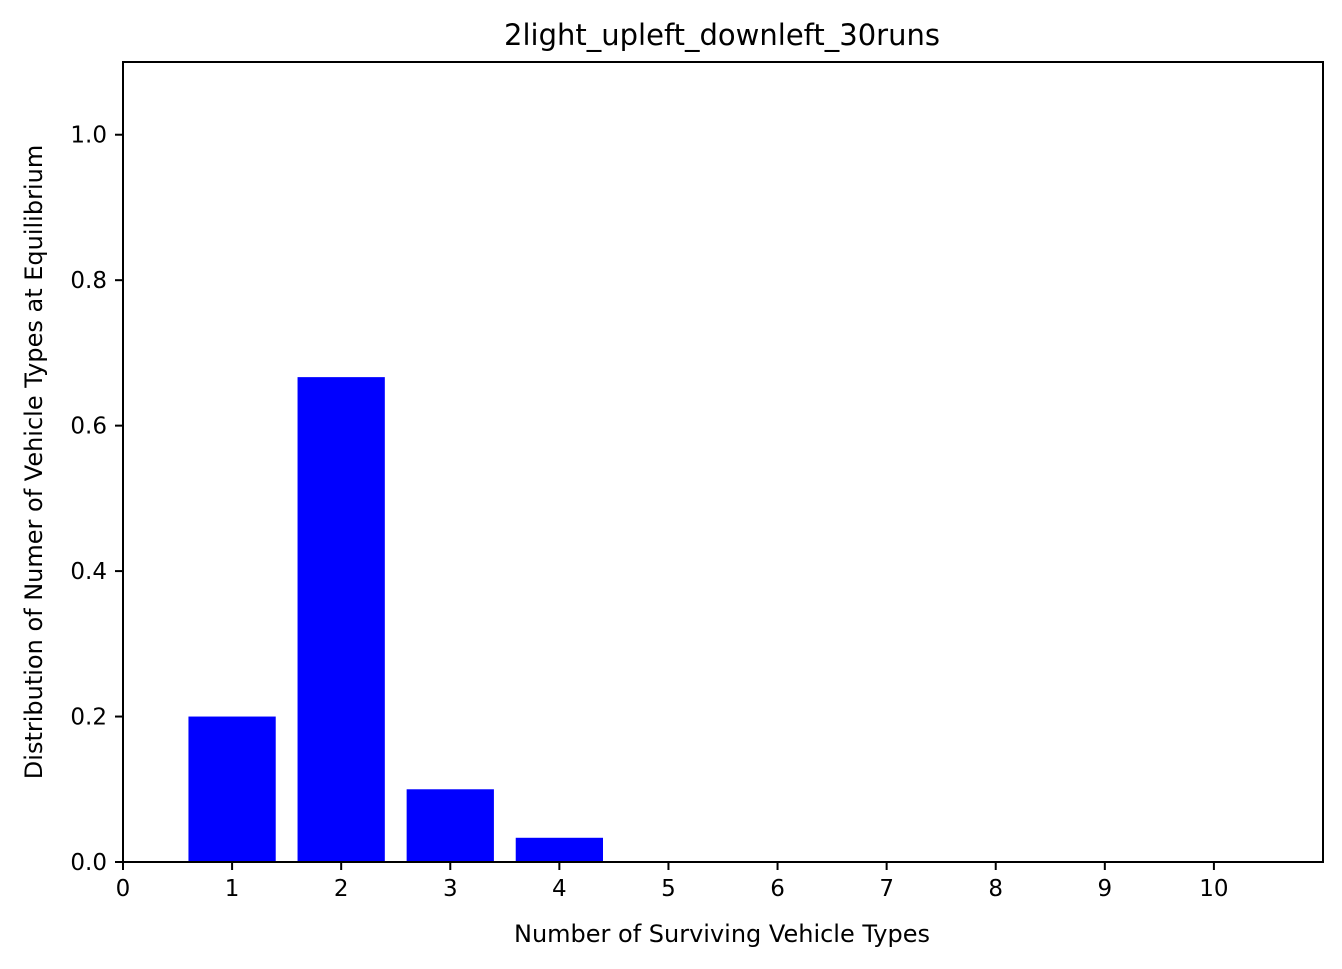 The height and width of the screenshot is (969, 1342). Describe the element at coordinates (232, 889) in the screenshot. I see `x-tick-label: 1` at that location.